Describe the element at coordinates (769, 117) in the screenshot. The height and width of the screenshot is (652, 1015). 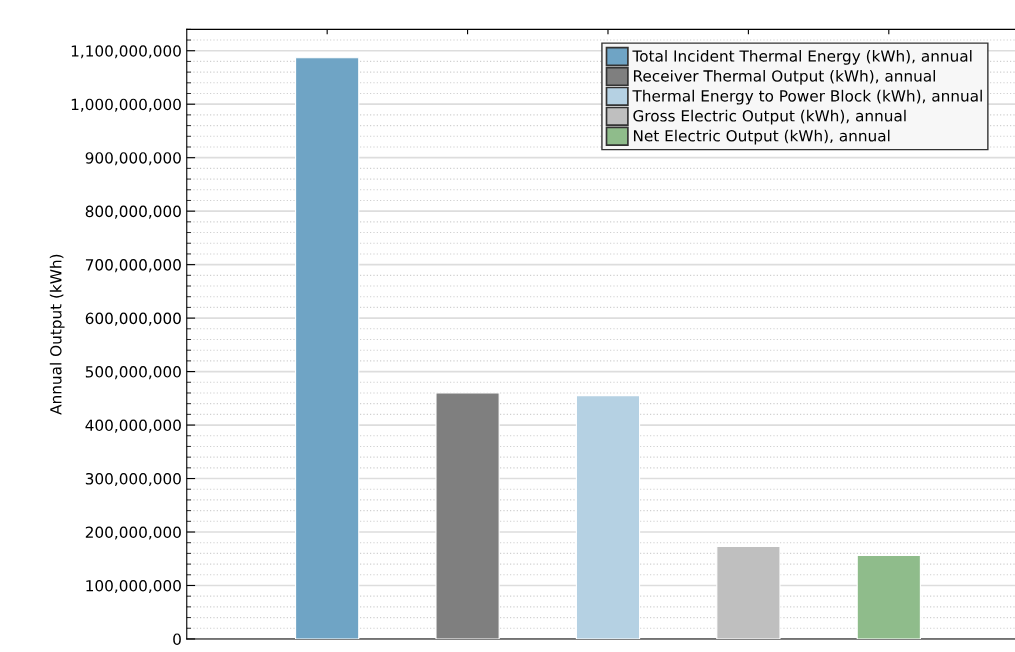
I see `legend-label: Gross Electric Output (kWh), annual` at that location.